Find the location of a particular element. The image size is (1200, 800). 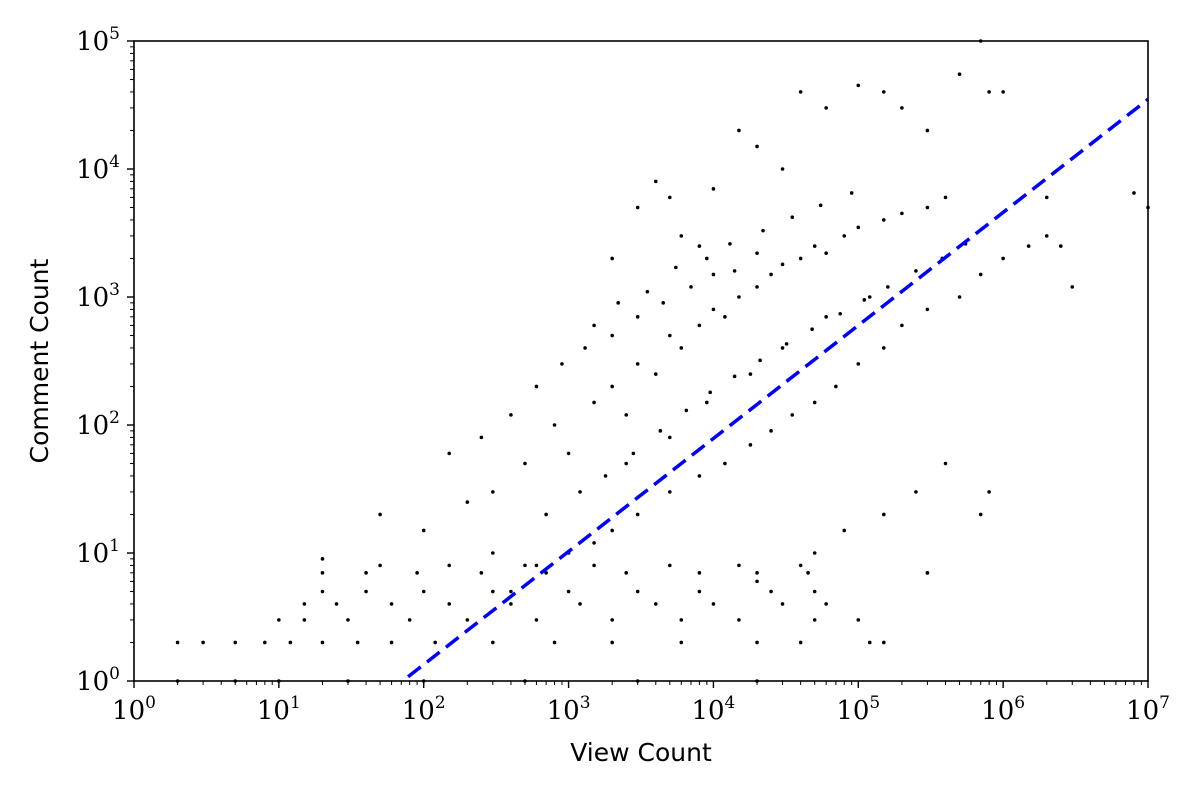

x-tick-label: 107 is located at coordinates (1148, 709).